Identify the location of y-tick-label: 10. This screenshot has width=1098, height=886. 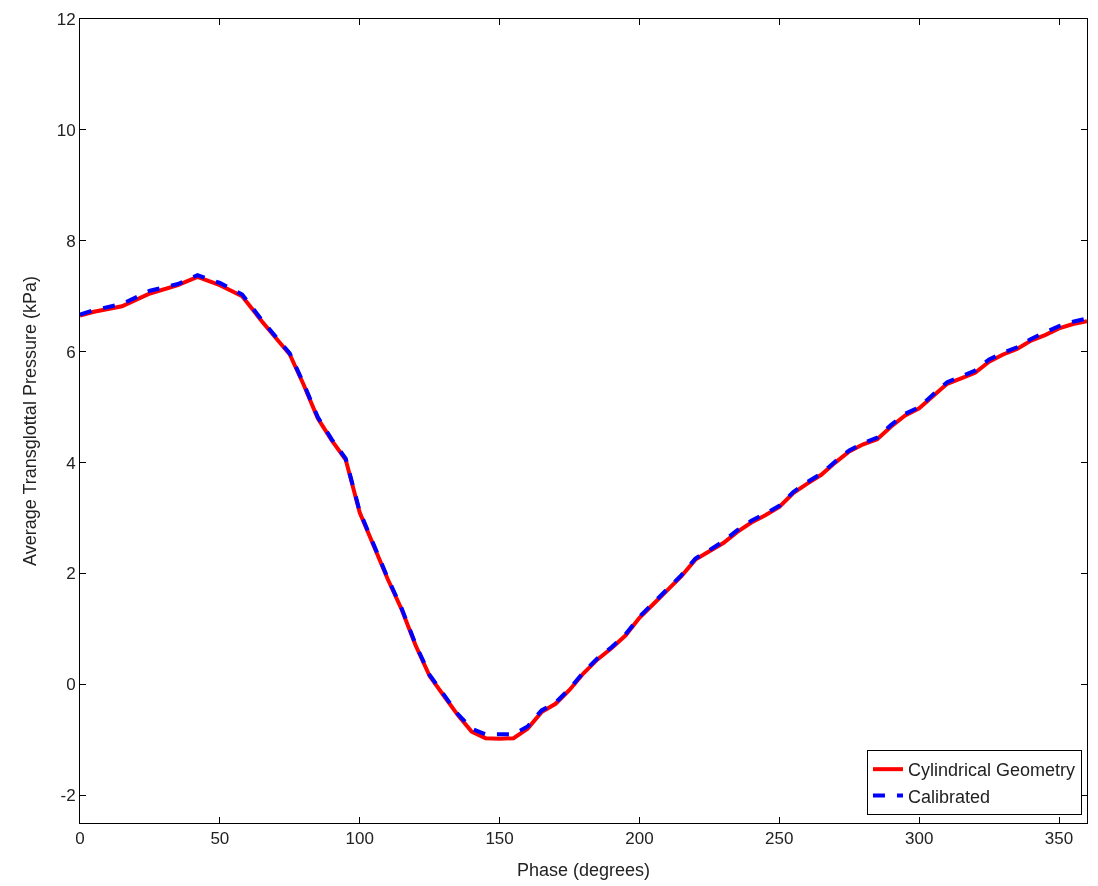
(66, 130).